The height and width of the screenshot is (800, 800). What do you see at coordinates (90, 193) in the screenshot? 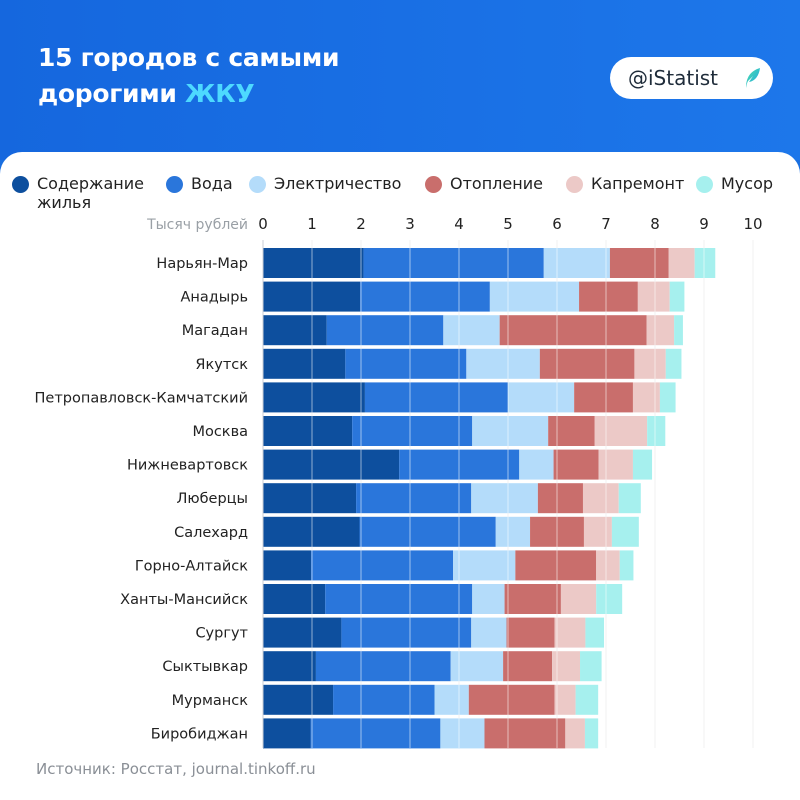
I see `legend-label: Содержание жилья` at bounding box center [90, 193].